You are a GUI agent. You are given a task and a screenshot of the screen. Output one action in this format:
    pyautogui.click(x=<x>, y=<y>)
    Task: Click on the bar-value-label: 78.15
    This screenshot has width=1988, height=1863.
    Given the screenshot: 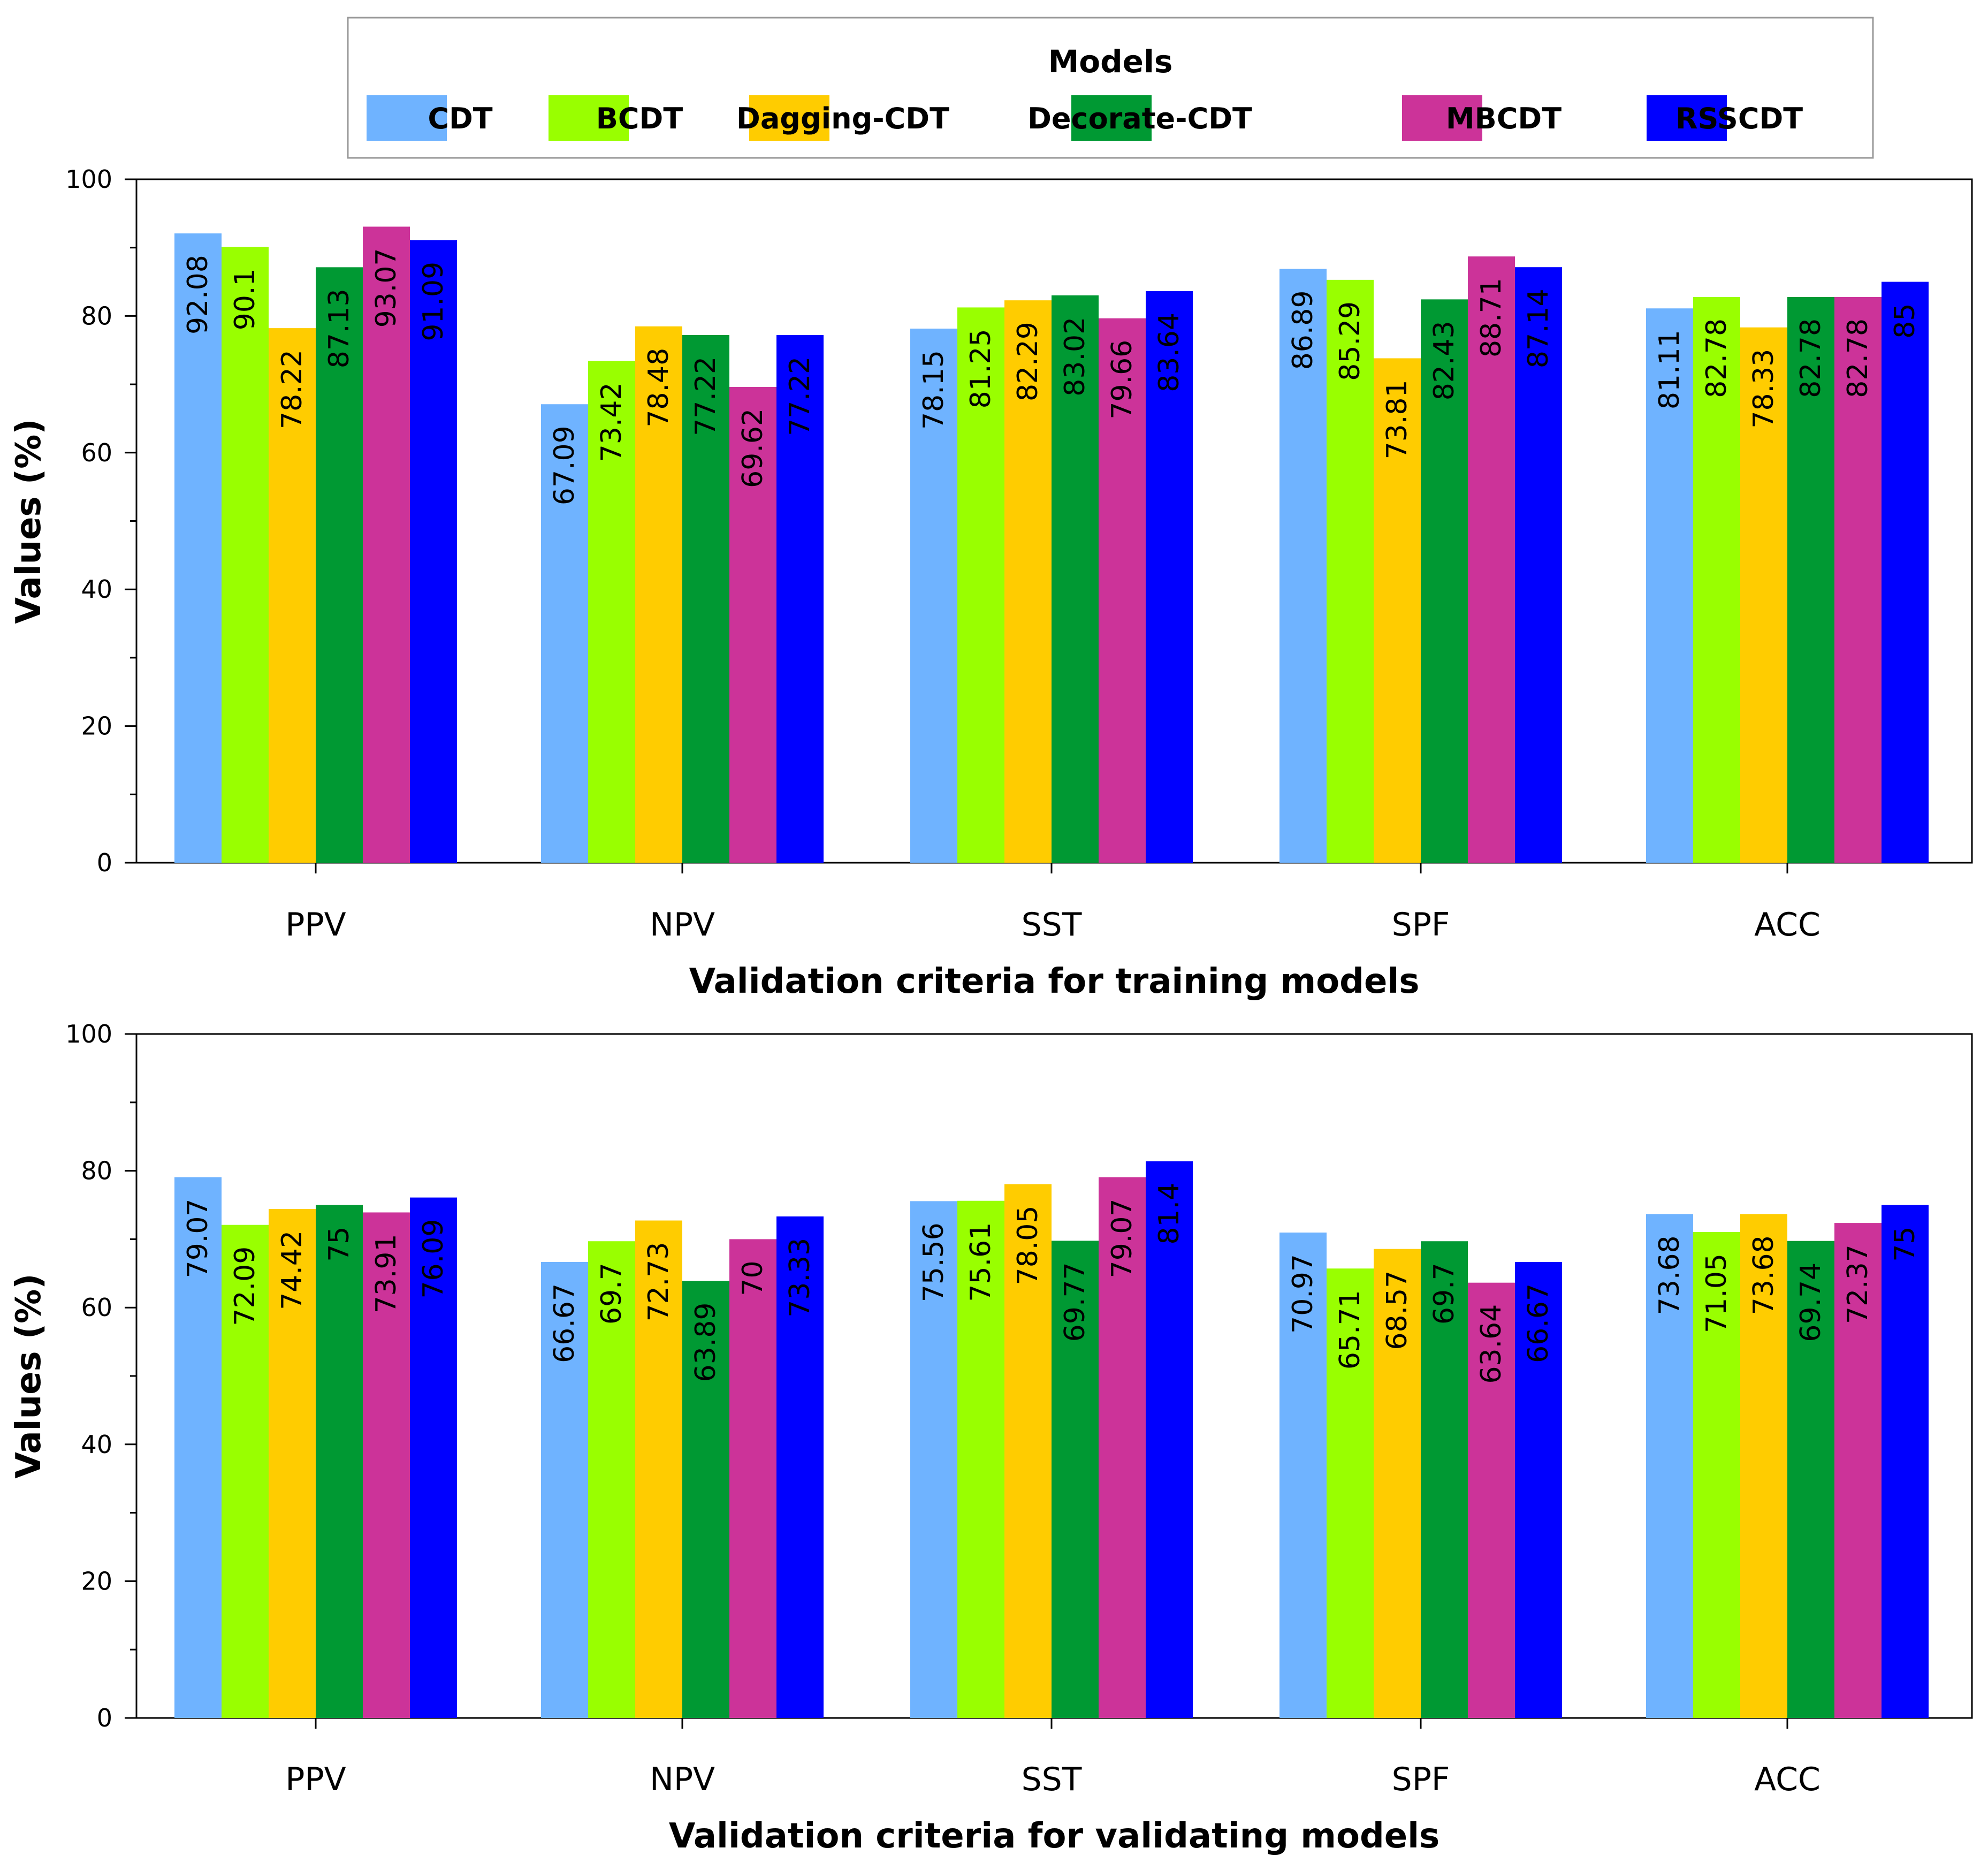 What is the action you would take?
    pyautogui.click(x=934, y=390)
    